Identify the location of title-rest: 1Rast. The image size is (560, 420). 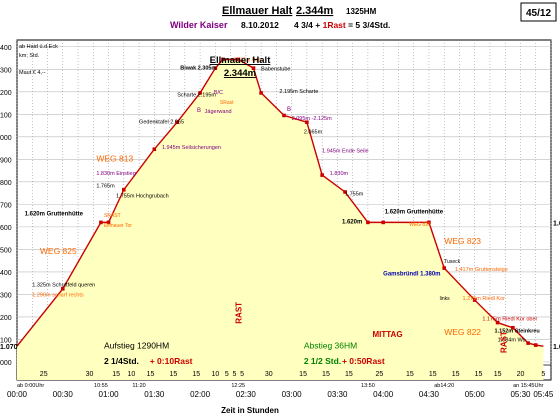
(334, 25).